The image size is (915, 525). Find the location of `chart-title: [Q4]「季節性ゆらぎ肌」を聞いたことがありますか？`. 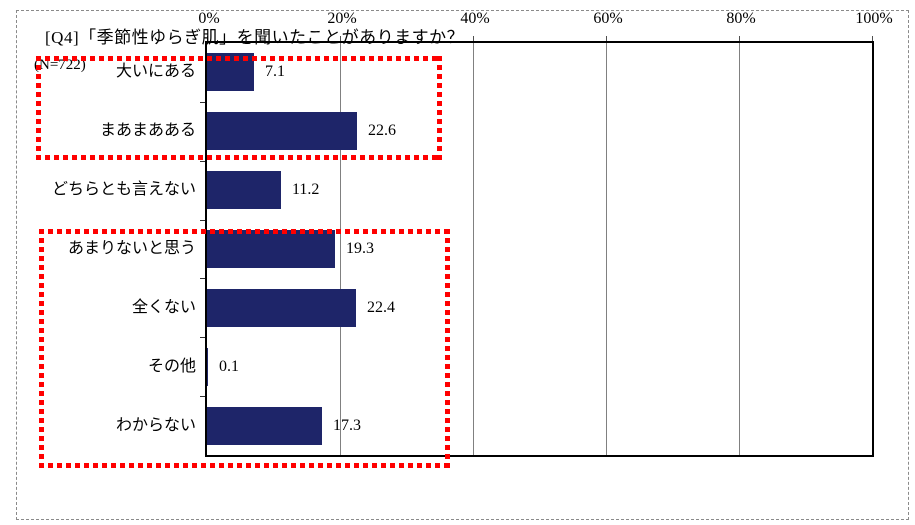

chart-title: [Q4]「季節性ゆらぎ肌」を聞いたことがありますか？ is located at coordinates (255, 37).